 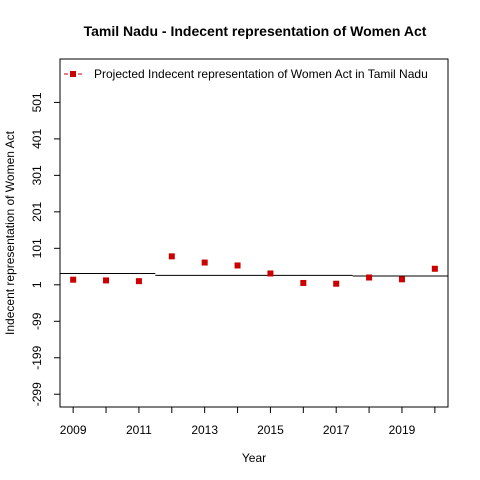 What do you see at coordinates (37, 212) in the screenshot?
I see `y-tick-label: 201` at bounding box center [37, 212].